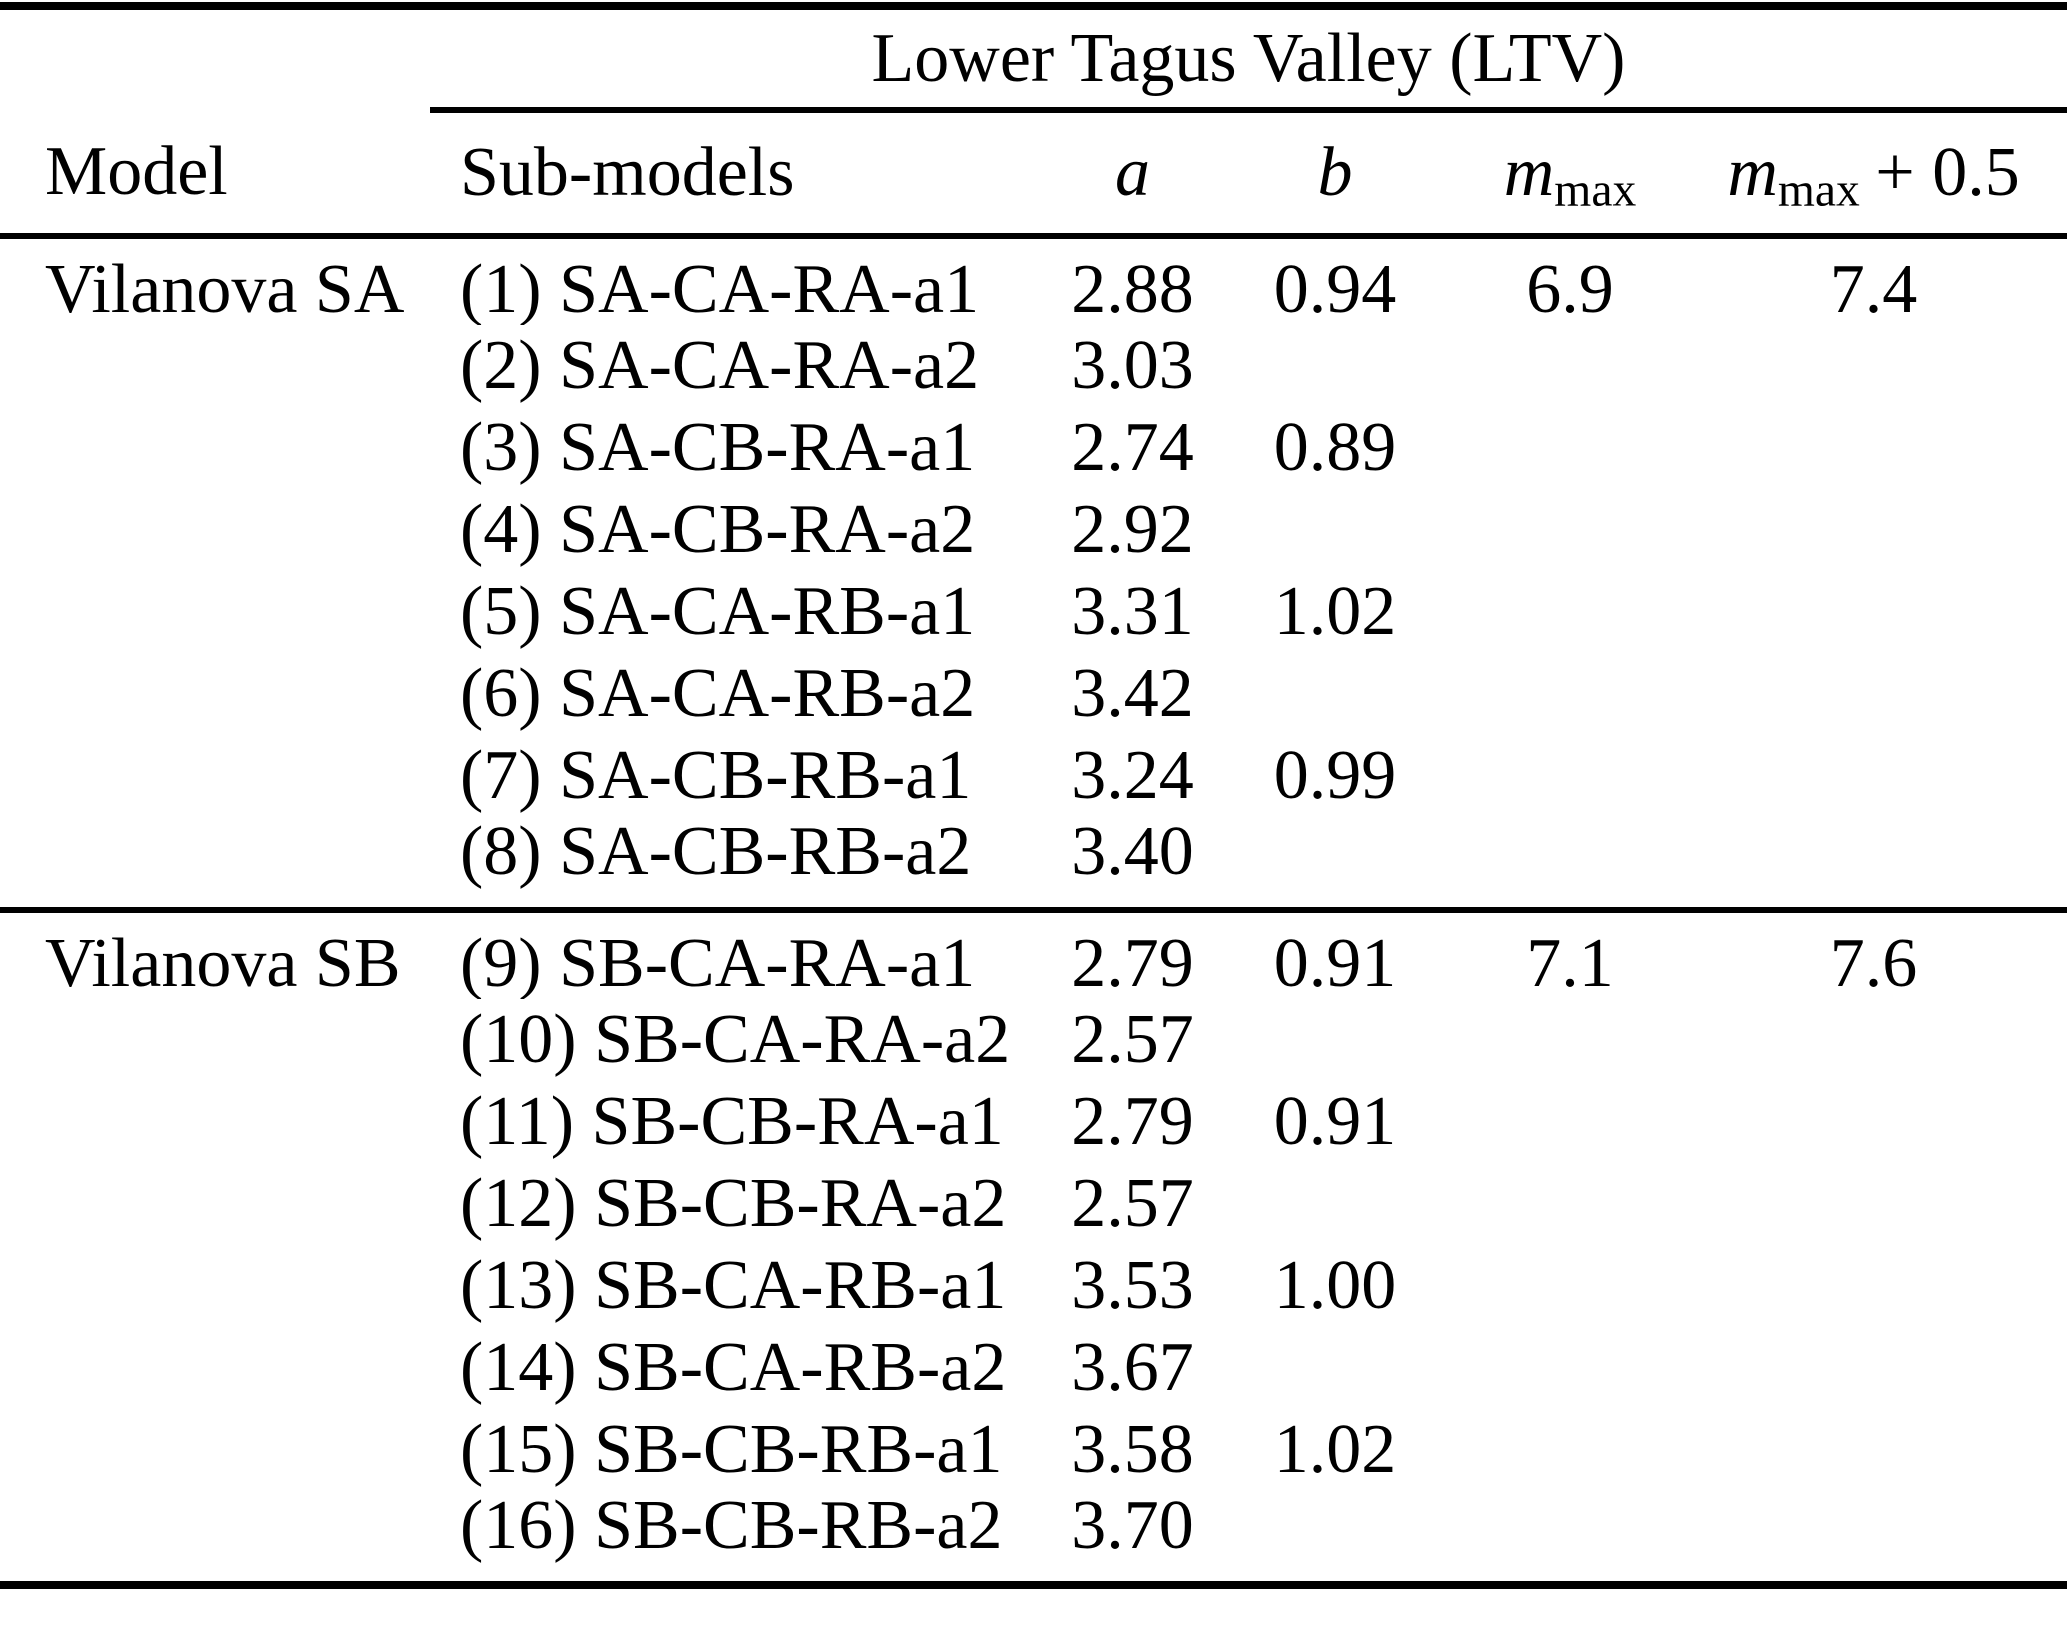 This screenshot has height=1625, width=2067. What do you see at coordinates (1033, 1450) in the screenshot?
I see `table-row: (15) SB-CB-RB-a1 3.58 1.02` at bounding box center [1033, 1450].